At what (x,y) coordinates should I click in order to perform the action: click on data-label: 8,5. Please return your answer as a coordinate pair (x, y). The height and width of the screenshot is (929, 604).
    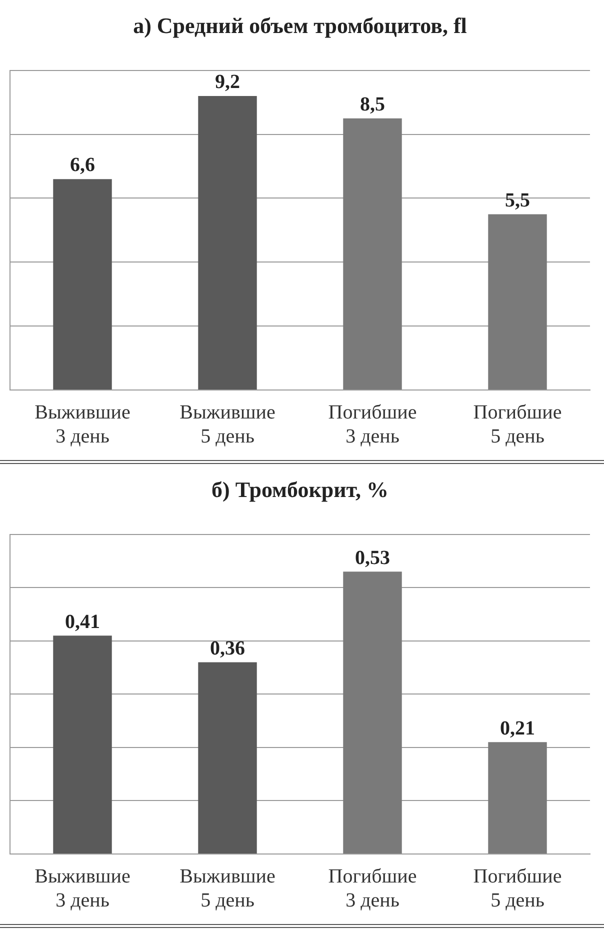
    Looking at the image, I should click on (372, 105).